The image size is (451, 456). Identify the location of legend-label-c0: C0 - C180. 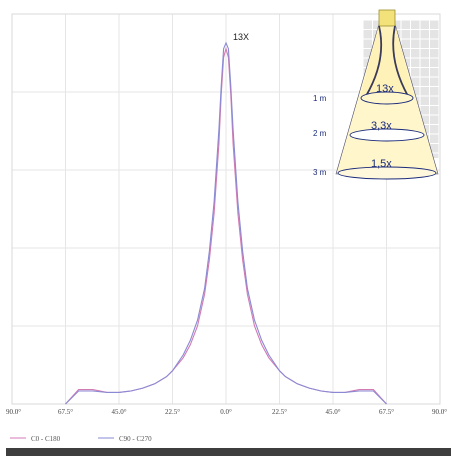
(46, 439).